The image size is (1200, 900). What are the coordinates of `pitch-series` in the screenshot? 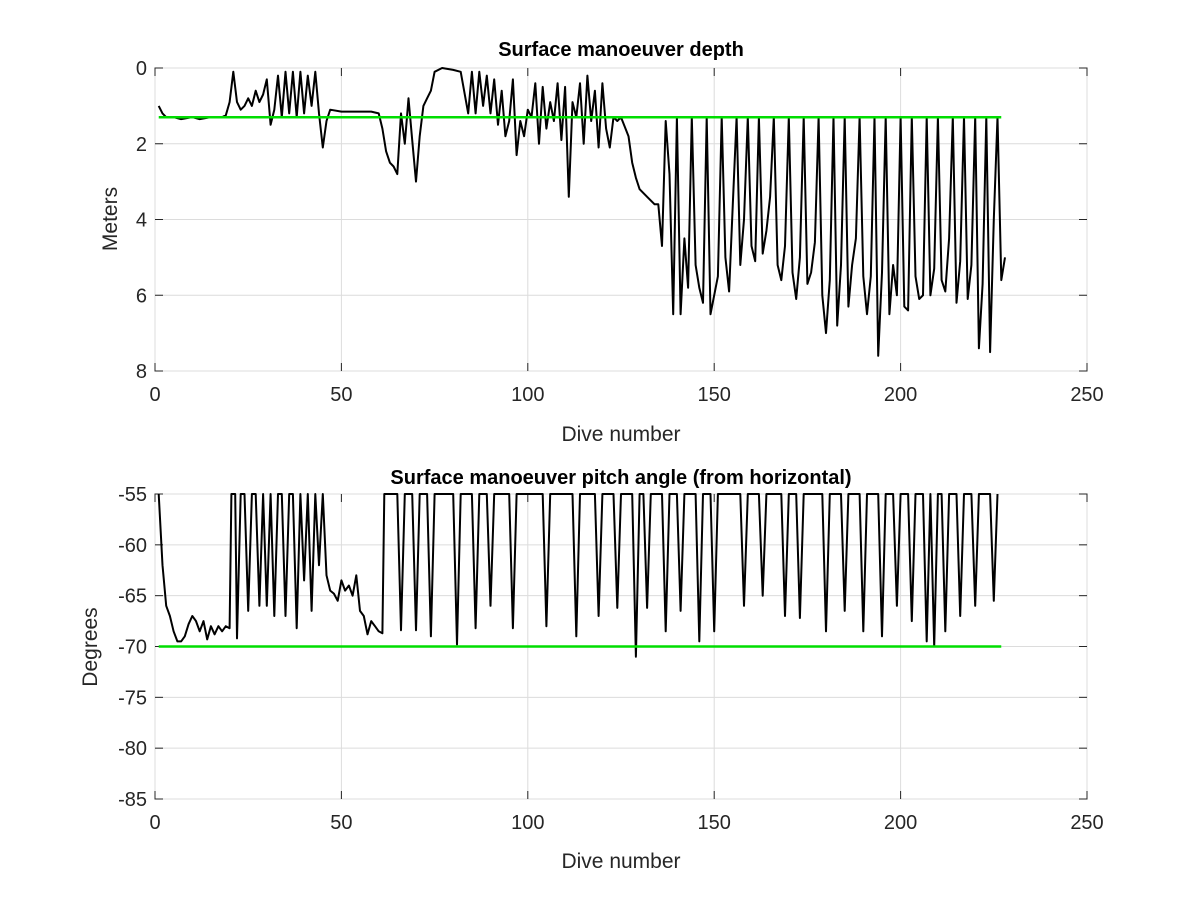 It's located at (579, 575).